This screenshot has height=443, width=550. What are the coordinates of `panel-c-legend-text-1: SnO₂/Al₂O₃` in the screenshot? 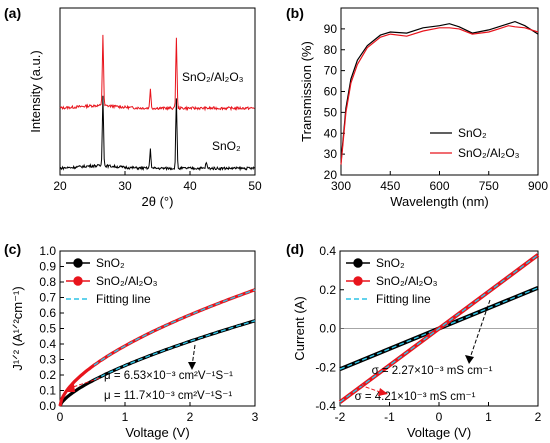 It's located at (127, 281).